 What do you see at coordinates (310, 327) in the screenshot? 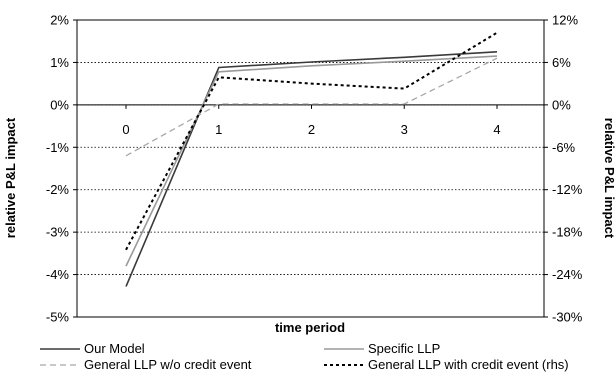
I see `x-axis-title: time period` at bounding box center [310, 327].